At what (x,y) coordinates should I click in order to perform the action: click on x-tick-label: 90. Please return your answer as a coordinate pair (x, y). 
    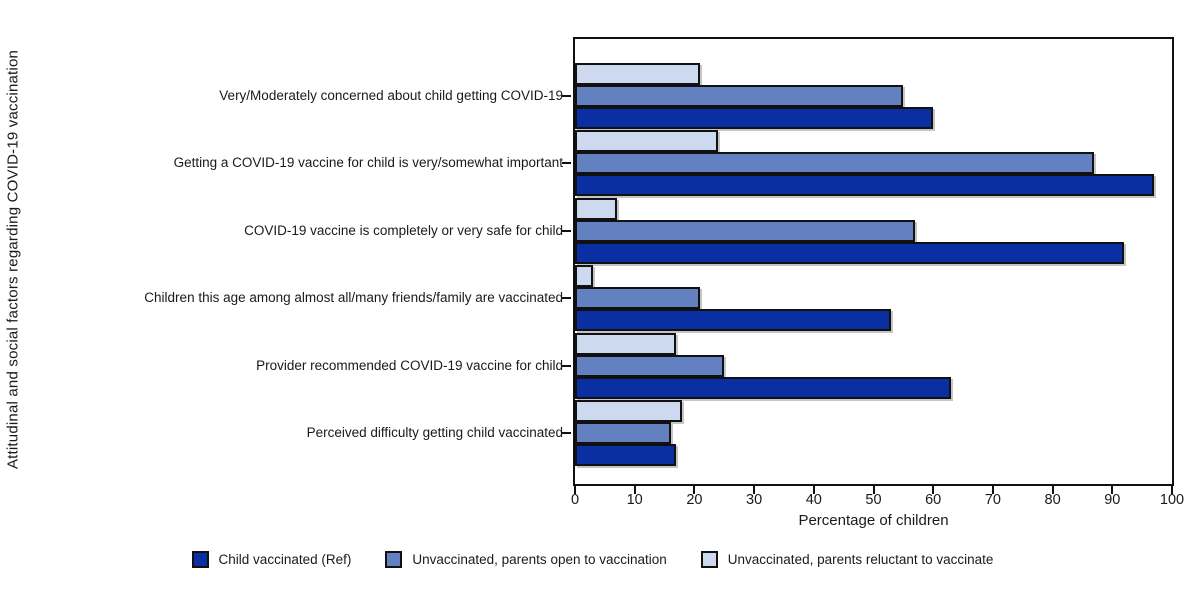
    Looking at the image, I should click on (1112, 500).